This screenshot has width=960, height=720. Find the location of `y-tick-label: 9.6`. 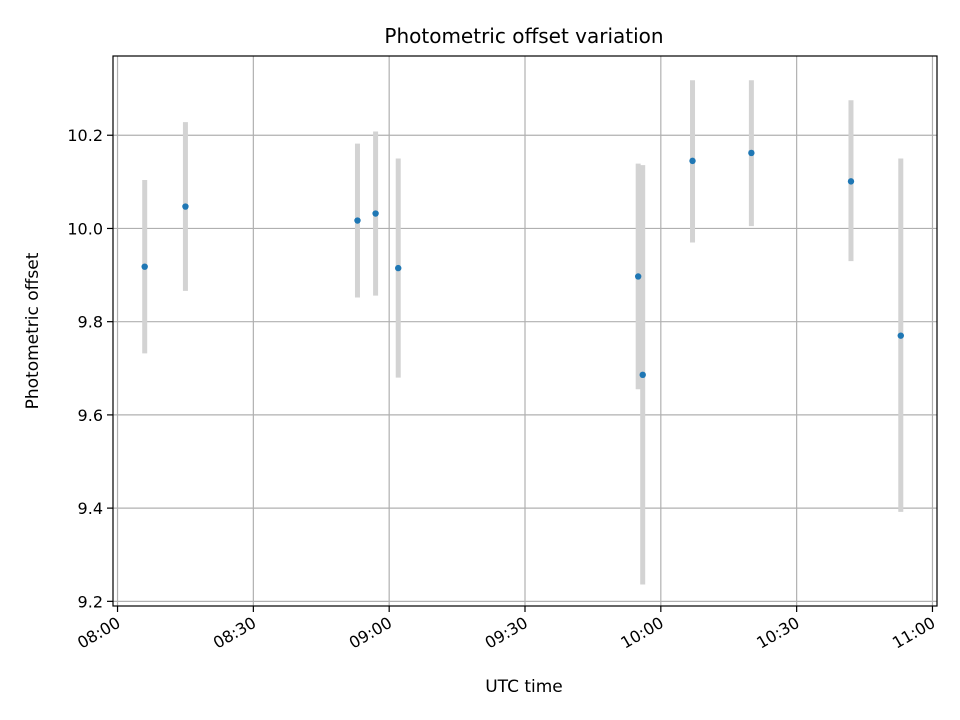

y-tick-label: 9.6 is located at coordinates (90, 415).